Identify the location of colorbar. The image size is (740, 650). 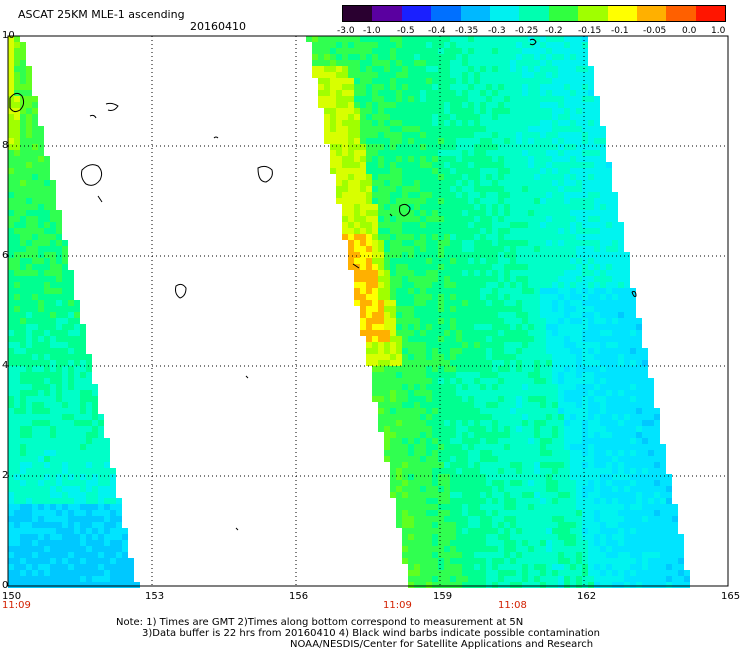
(534, 13).